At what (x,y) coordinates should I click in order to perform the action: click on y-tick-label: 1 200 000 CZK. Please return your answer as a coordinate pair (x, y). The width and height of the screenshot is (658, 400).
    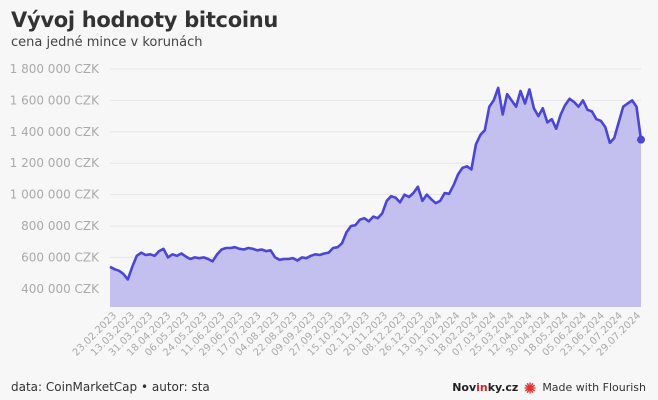
    Looking at the image, I should click on (55, 163).